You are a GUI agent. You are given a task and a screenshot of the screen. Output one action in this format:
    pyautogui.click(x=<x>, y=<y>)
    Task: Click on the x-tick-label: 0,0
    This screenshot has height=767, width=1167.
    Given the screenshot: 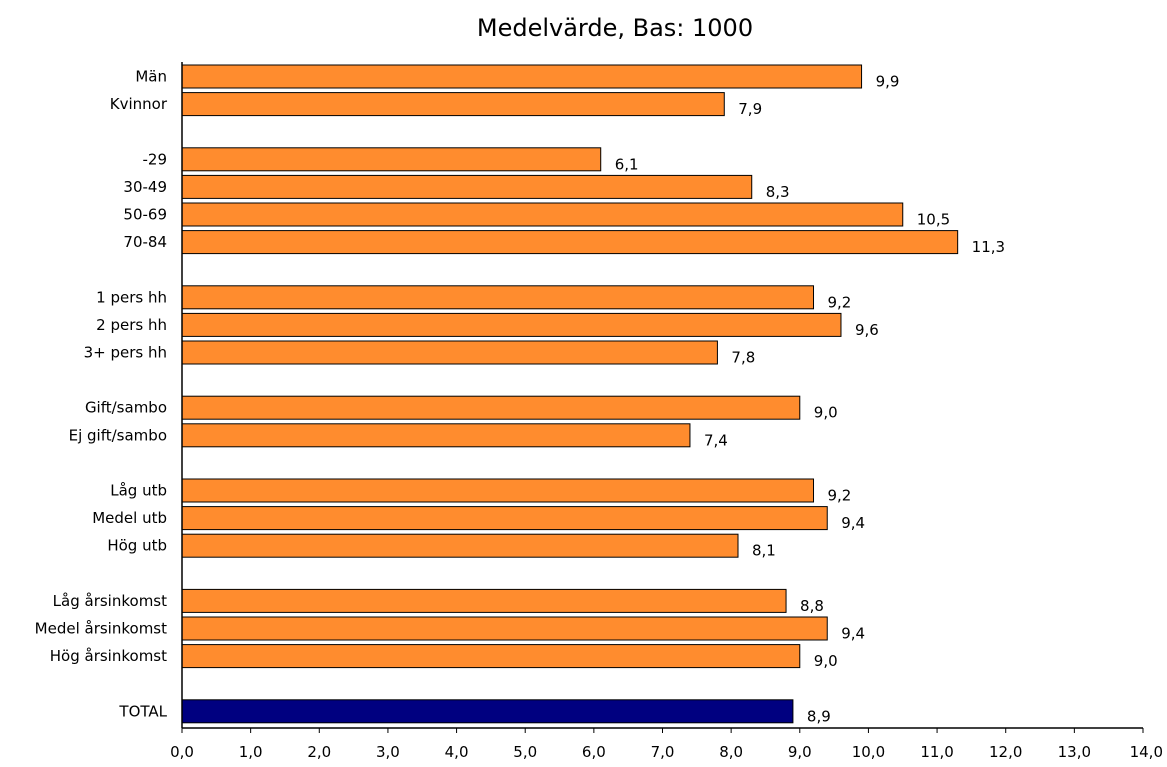 What is the action you would take?
    pyautogui.click(x=182, y=752)
    